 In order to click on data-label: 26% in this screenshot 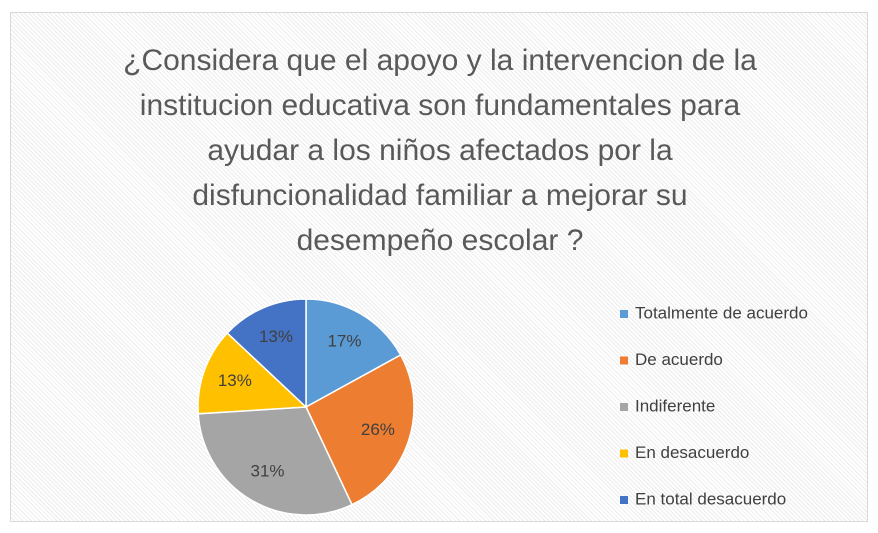, I will do `click(378, 429)`.